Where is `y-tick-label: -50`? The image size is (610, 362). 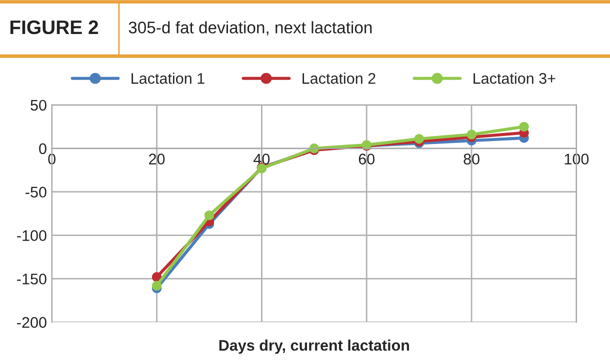 y-tick-label: -50 is located at coordinates (36, 192).